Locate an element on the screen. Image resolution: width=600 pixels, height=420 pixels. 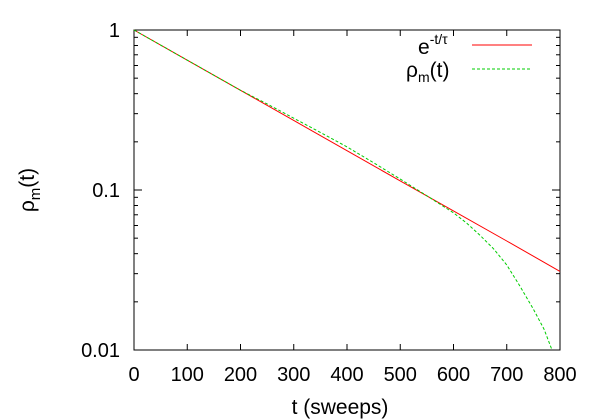
legend-rho-tail: (t) is located at coordinates (440, 70).